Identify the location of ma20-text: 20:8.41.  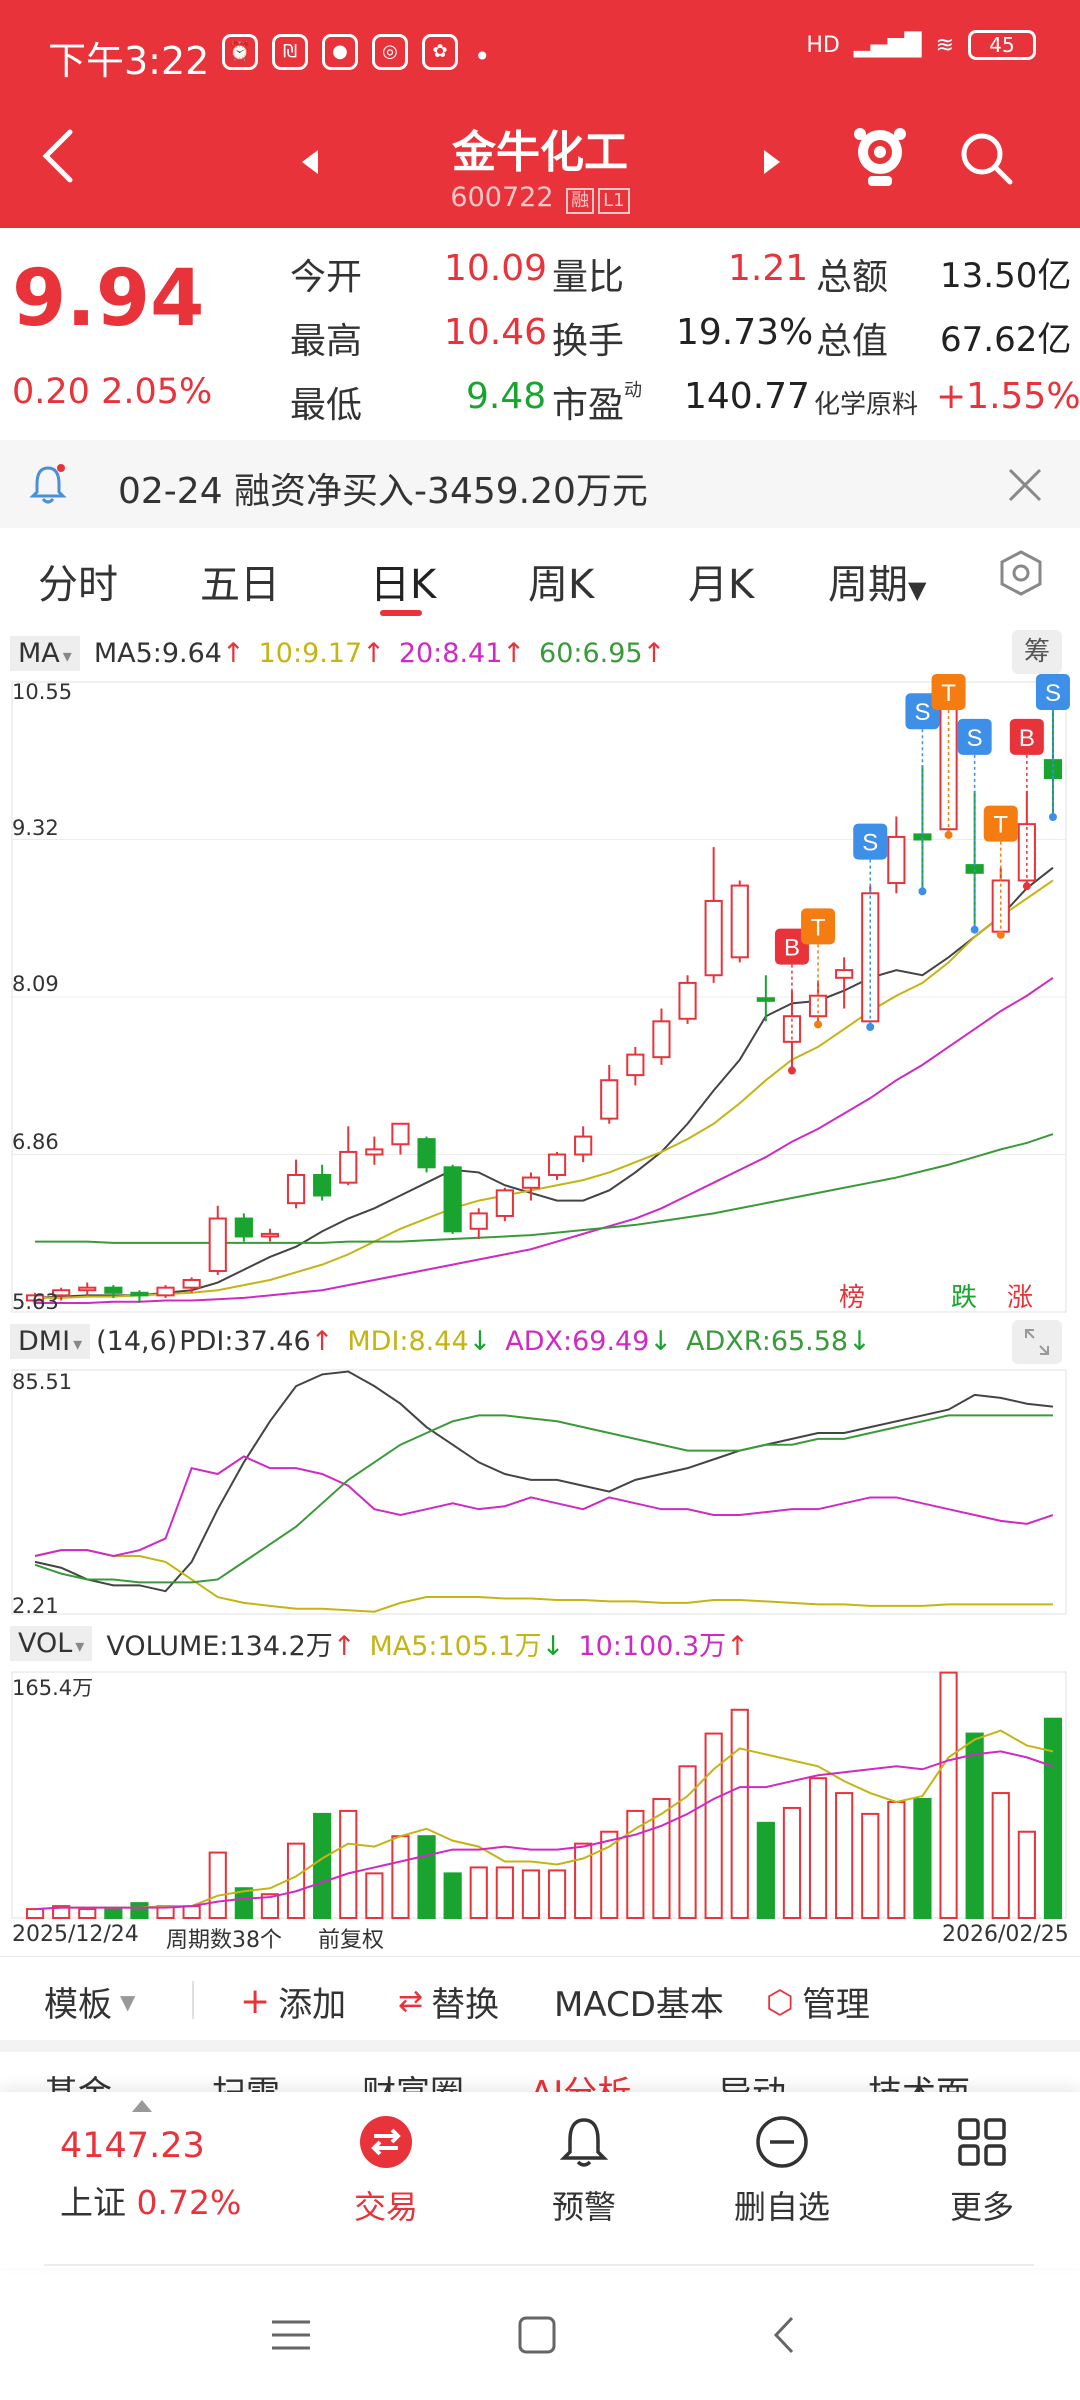
(450, 653).